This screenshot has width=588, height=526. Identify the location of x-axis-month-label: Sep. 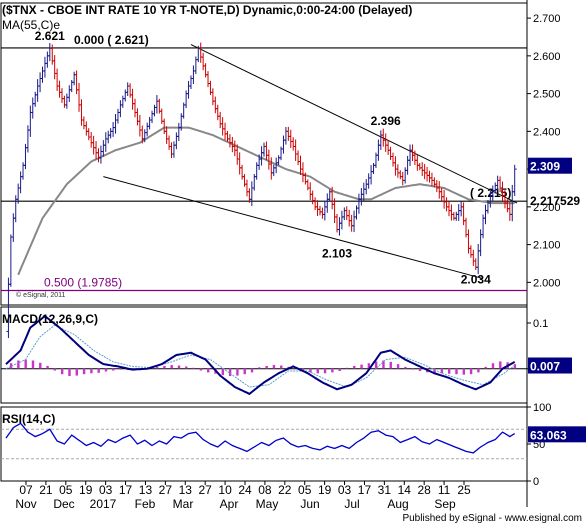
(445, 504).